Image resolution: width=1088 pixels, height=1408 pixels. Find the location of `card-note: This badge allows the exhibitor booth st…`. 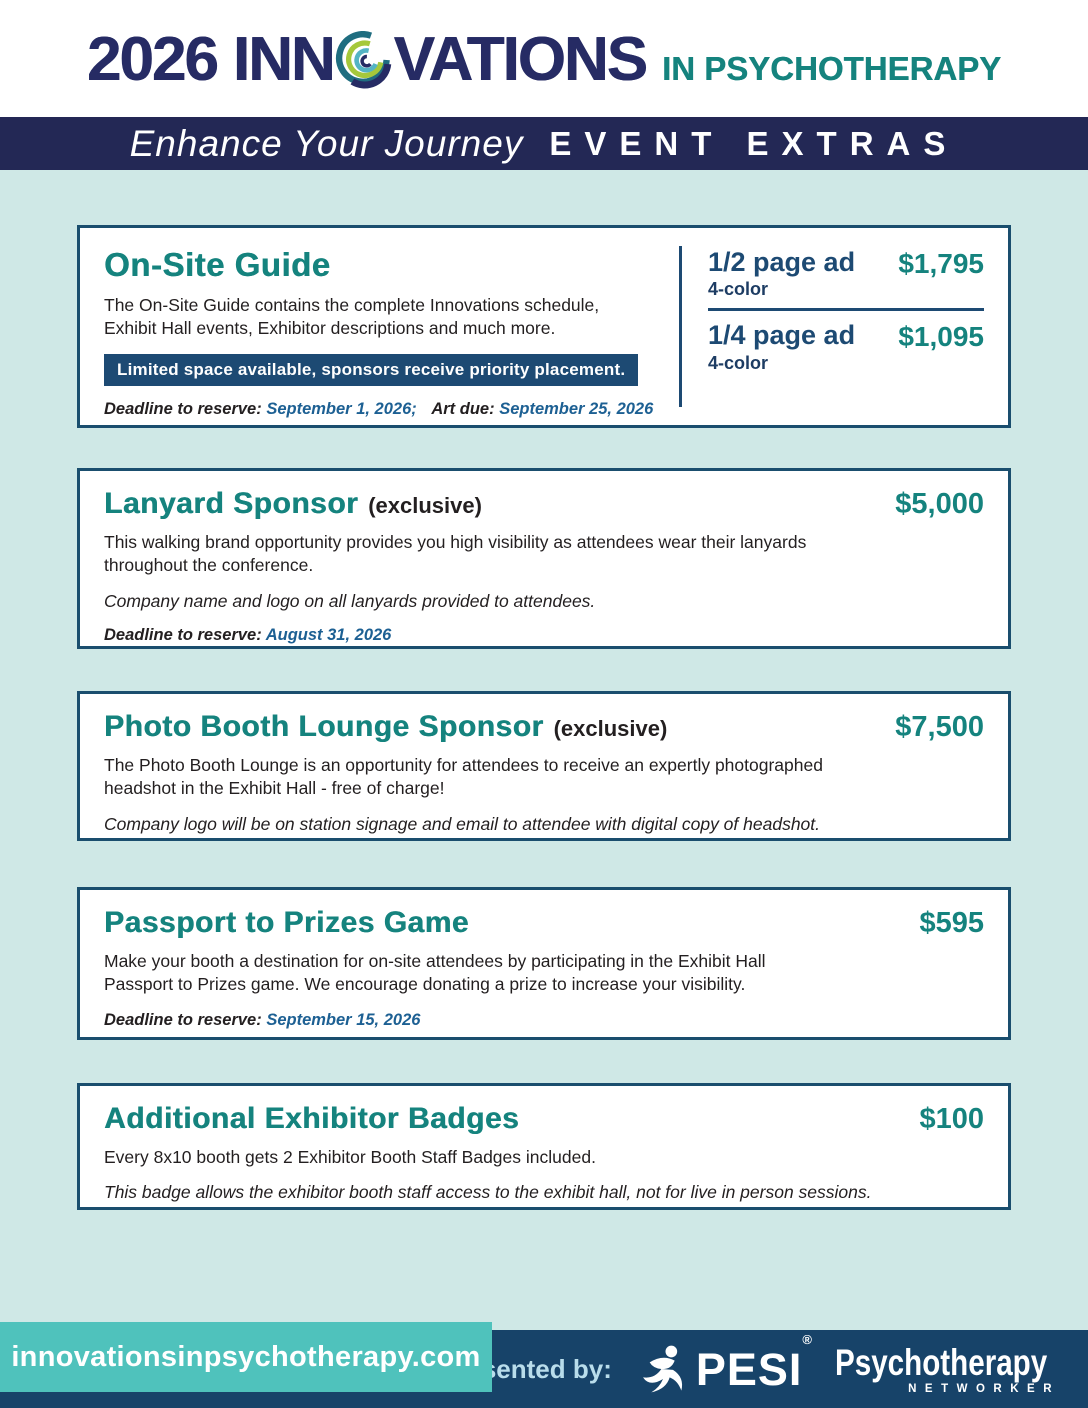

card-note: This badge allows the exhibitor booth st… is located at coordinates (488, 1192).